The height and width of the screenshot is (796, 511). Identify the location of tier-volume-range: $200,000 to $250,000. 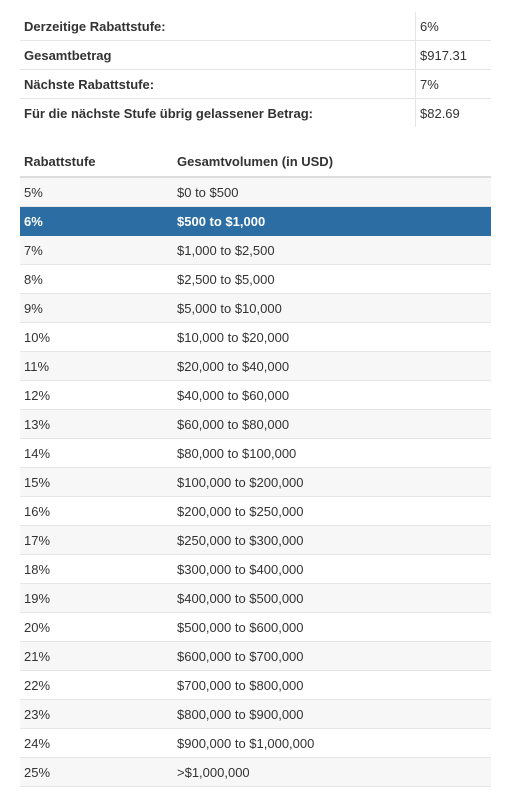
(332, 511).